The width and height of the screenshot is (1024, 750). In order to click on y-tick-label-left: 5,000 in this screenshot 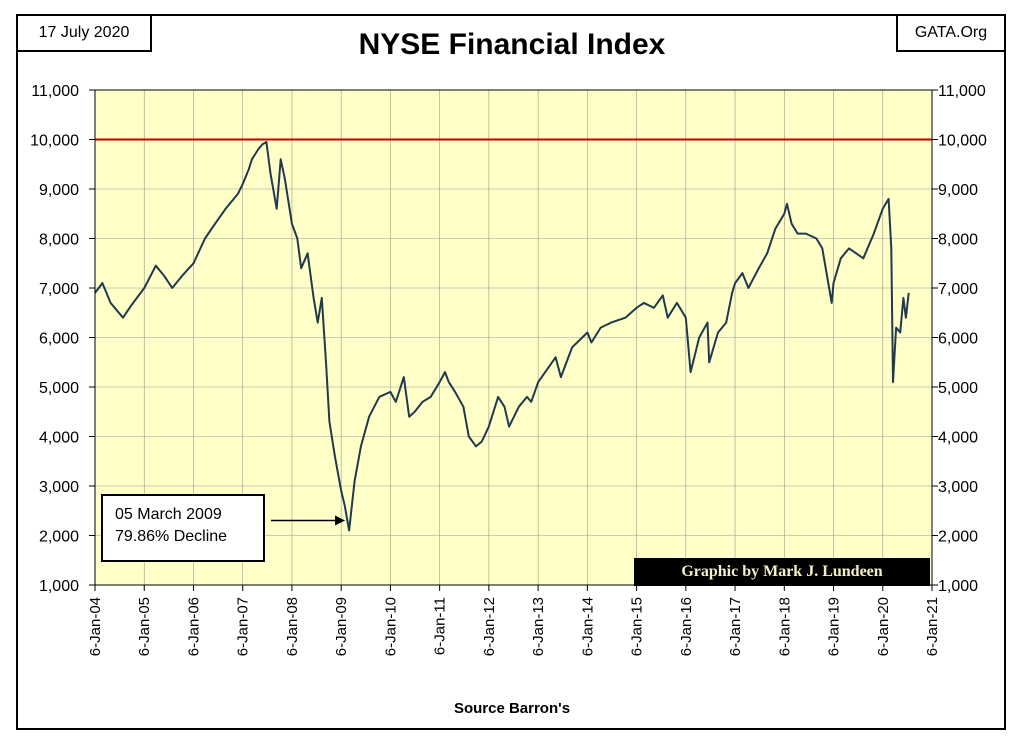, I will do `click(59, 388)`.